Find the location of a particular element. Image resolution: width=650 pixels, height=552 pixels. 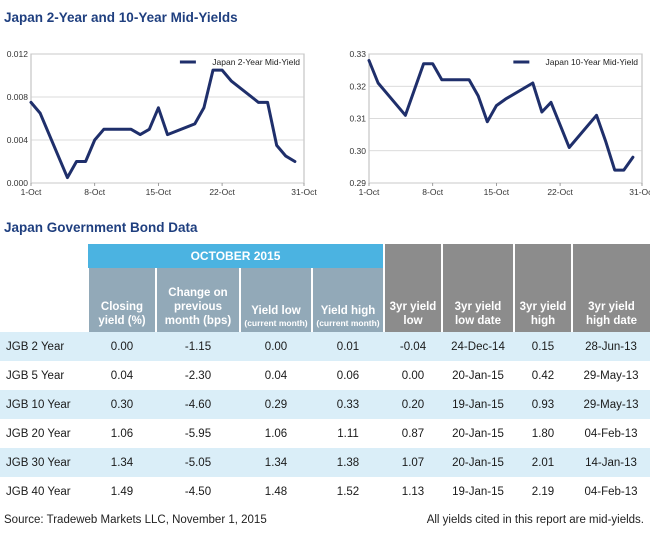

col-header-main: 3yr yield high date is located at coordinates (611, 314).